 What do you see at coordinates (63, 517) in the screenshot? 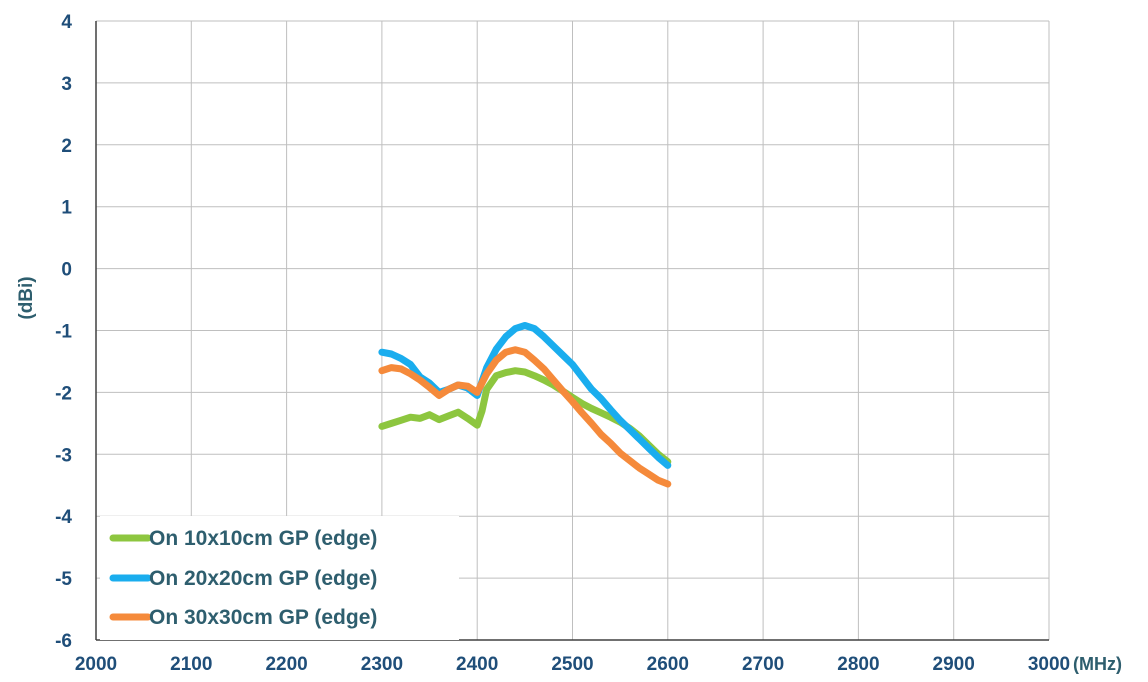
I see `y-tick-label: -4` at bounding box center [63, 517].